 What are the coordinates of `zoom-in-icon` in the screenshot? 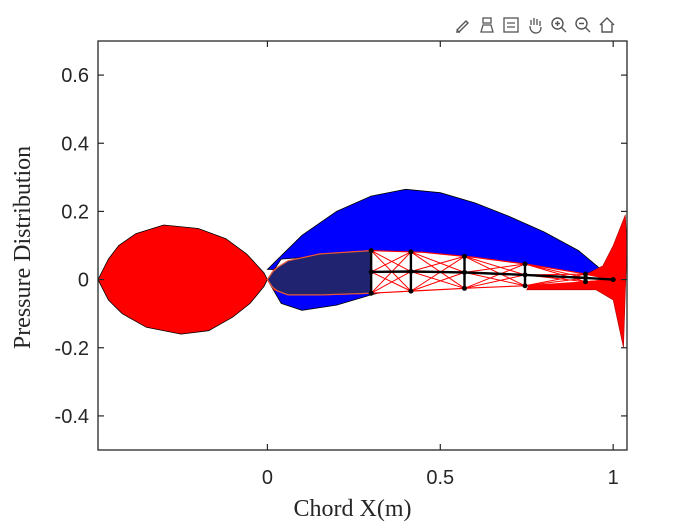 It's located at (559, 25).